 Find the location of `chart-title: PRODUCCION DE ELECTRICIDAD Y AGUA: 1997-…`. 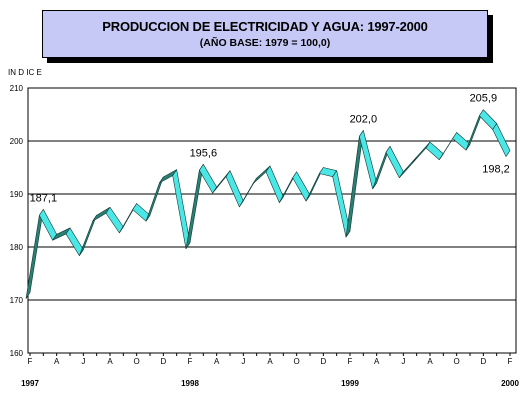

chart-title: PRODUCCION DE ELECTRICIDAD Y AGUA: 1997-… is located at coordinates (265, 26).